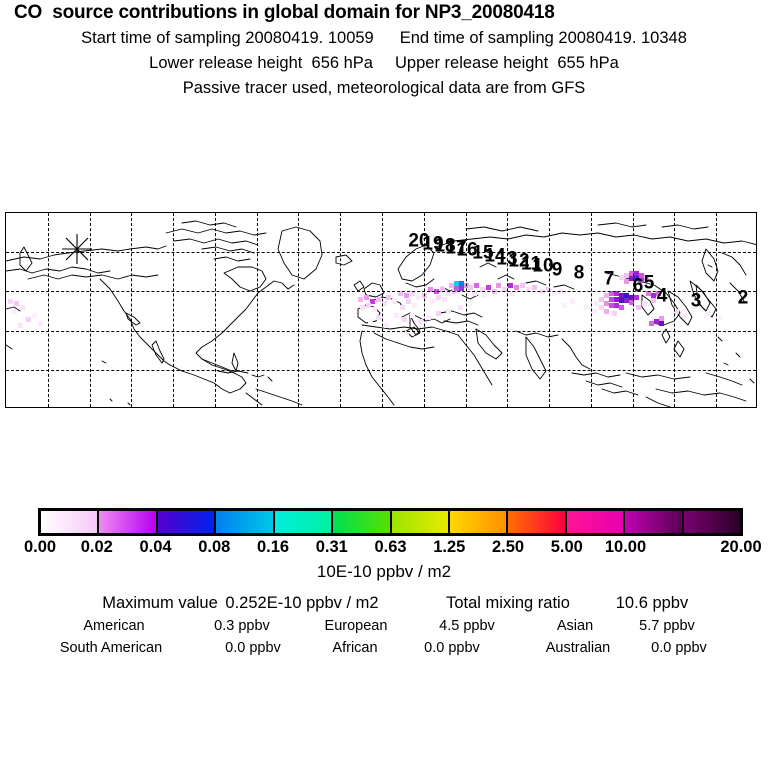  Describe the element at coordinates (507, 259) in the screenshot. I see `trajectory-day-13: 13` at that location.